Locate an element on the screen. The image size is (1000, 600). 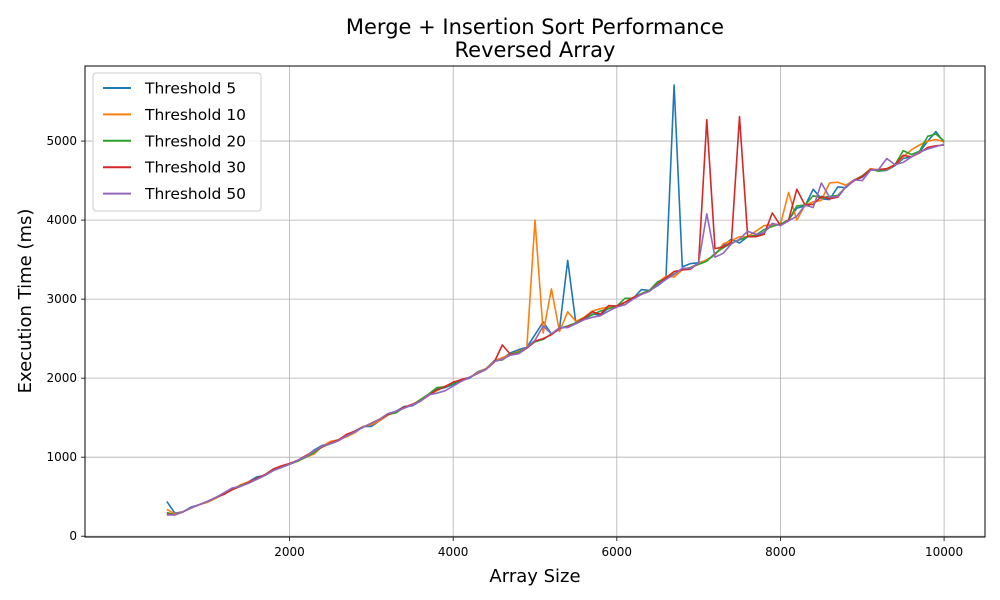
y-tick-label: 1000 is located at coordinates (61, 457).